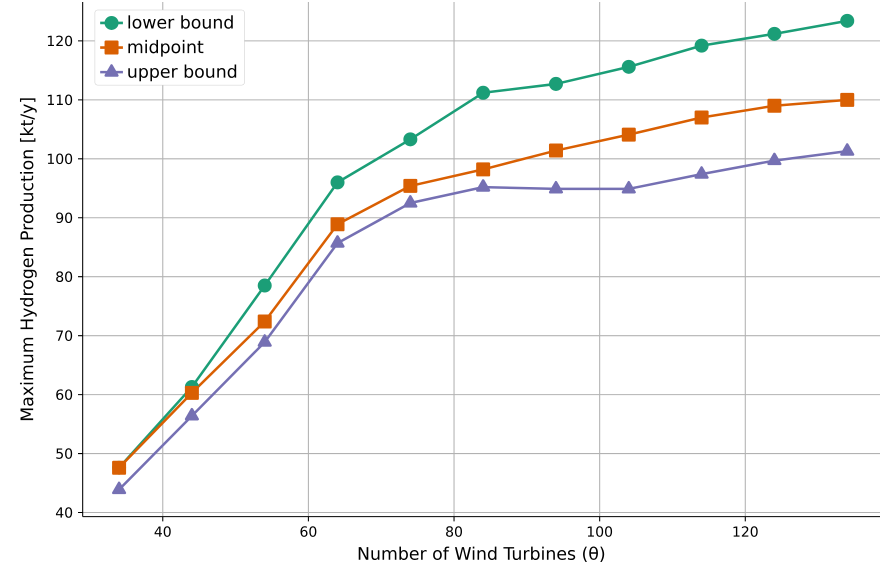  Describe the element at coordinates (745, 531) in the screenshot. I see `x-tick-label: 120` at that location.